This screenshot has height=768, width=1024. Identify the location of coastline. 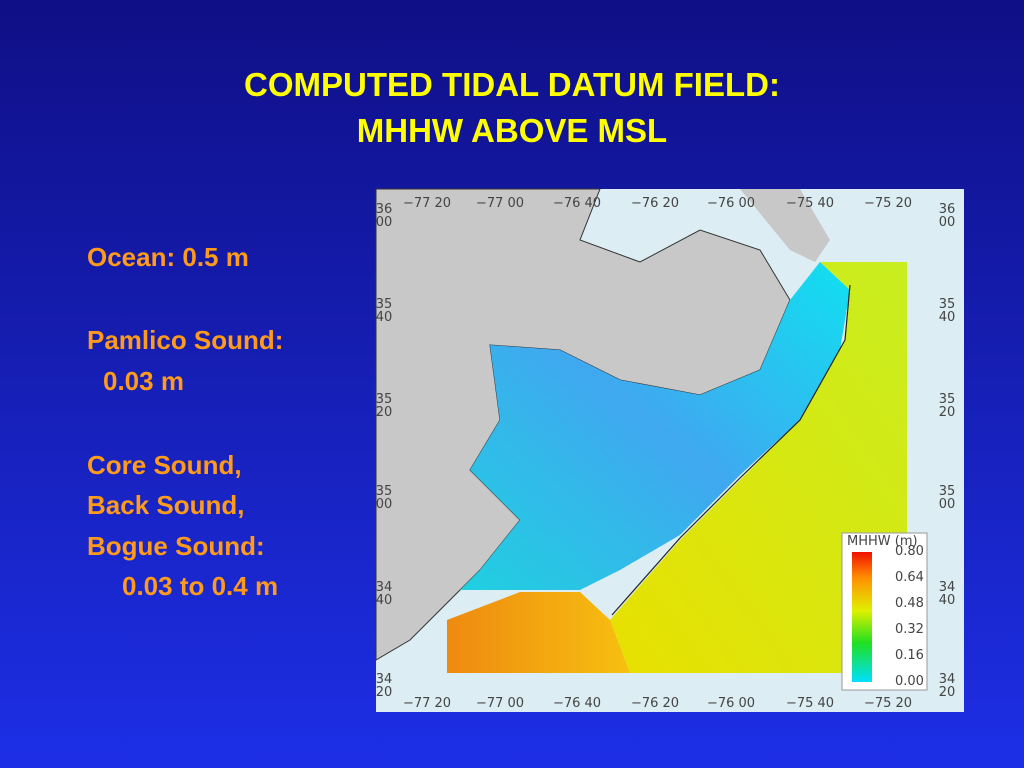
(731, 450).